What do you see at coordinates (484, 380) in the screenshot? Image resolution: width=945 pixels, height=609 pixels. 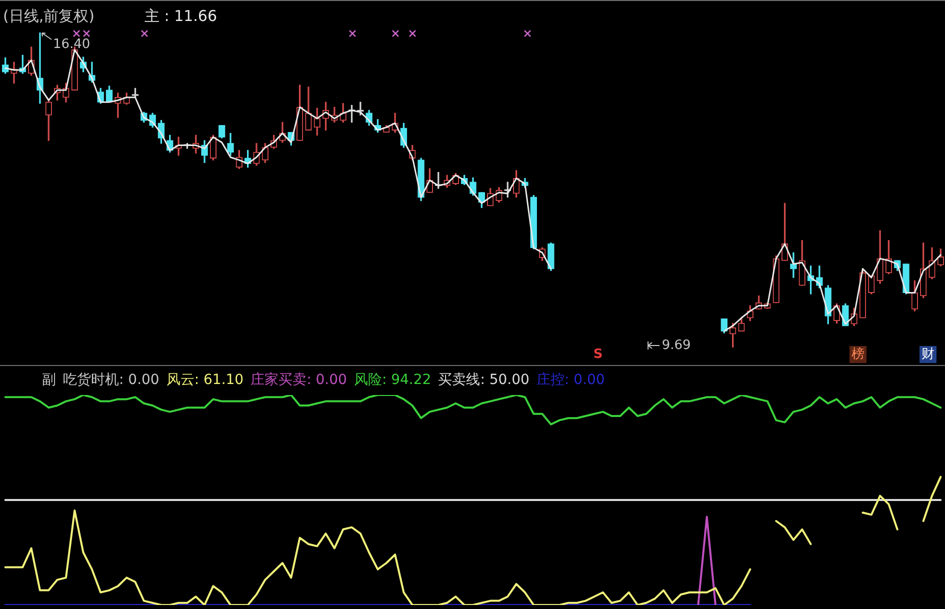 I see `text: 买卖线: 50.00` at bounding box center [484, 380].